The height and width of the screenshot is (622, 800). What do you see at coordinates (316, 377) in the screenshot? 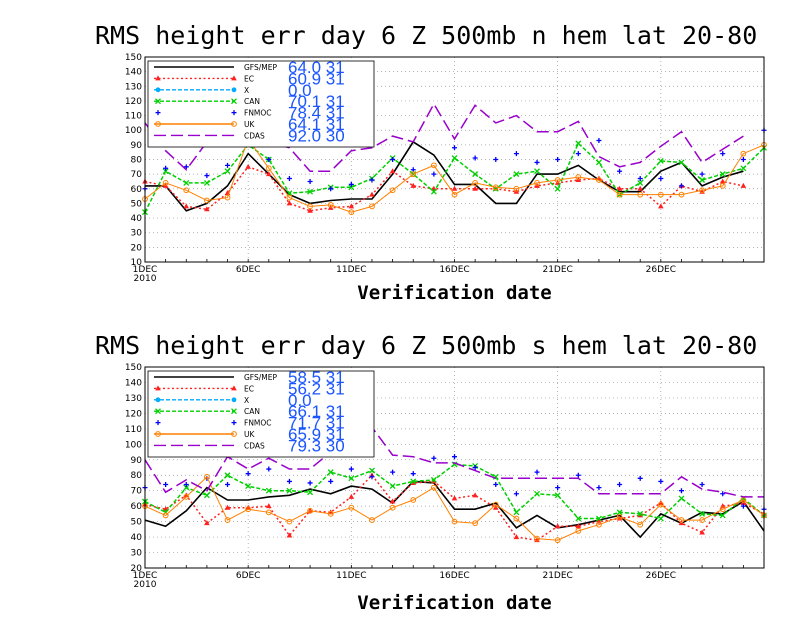
I see `legend-stat: 58.5 31` at bounding box center [316, 377].